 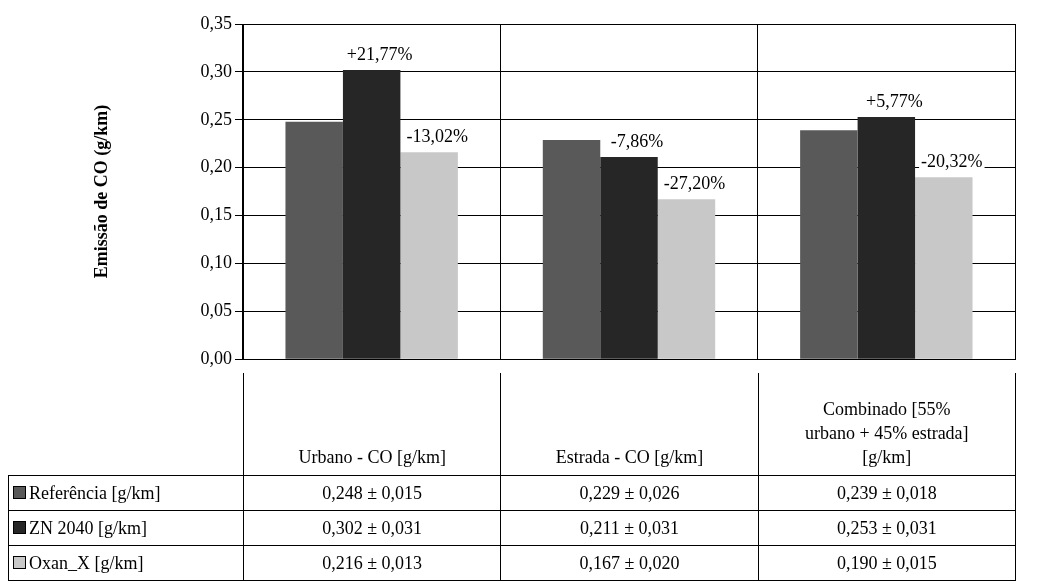 What do you see at coordinates (216, 166) in the screenshot?
I see `y-tick-label: 0,20` at bounding box center [216, 166].